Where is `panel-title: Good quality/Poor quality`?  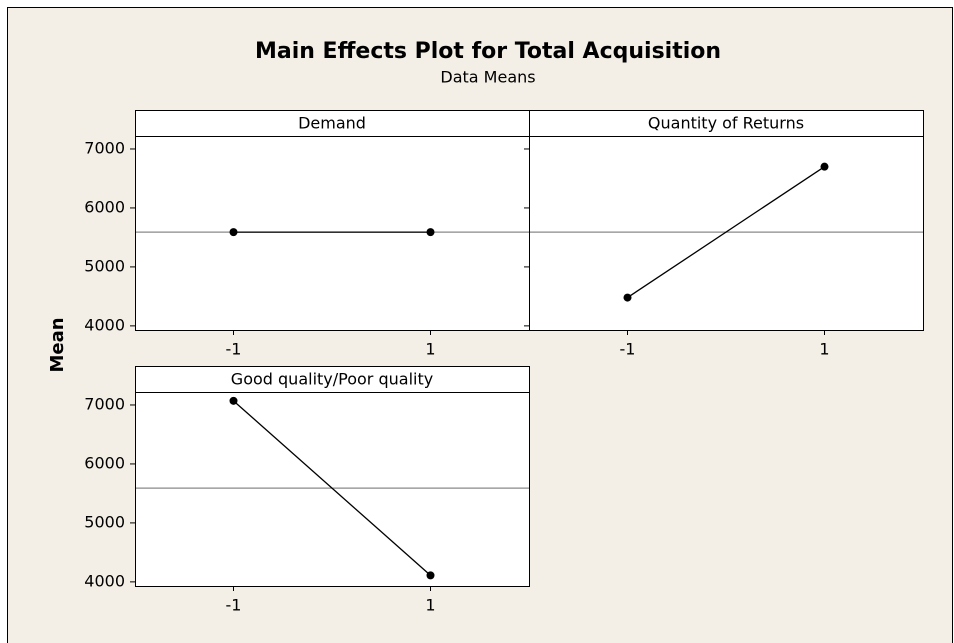
panel-title: Good quality/Poor quality is located at coordinates (332, 379).